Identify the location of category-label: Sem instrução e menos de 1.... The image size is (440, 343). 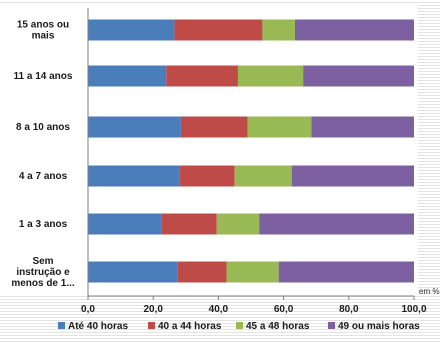
(43, 272).